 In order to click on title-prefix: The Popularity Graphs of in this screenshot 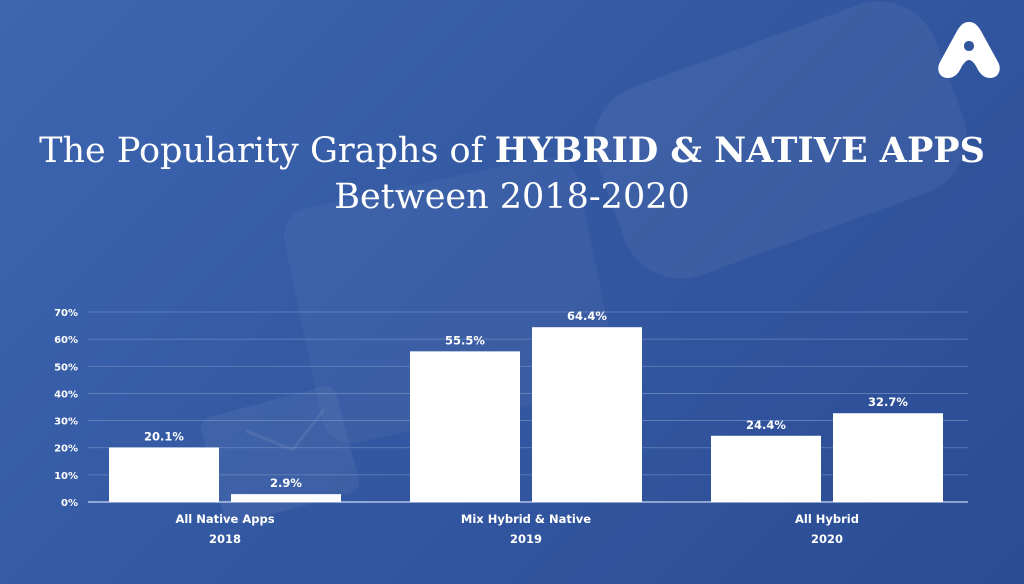, I will do `click(261, 151)`.